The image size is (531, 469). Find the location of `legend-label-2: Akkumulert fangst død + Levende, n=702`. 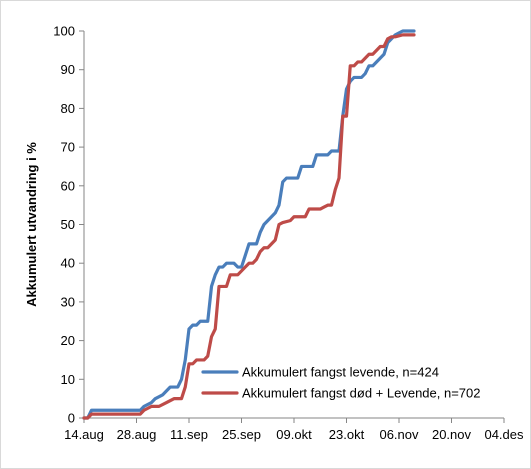

legend-label-2: Akkumulert fangst død + Levende, n=702 is located at coordinates (361, 393).